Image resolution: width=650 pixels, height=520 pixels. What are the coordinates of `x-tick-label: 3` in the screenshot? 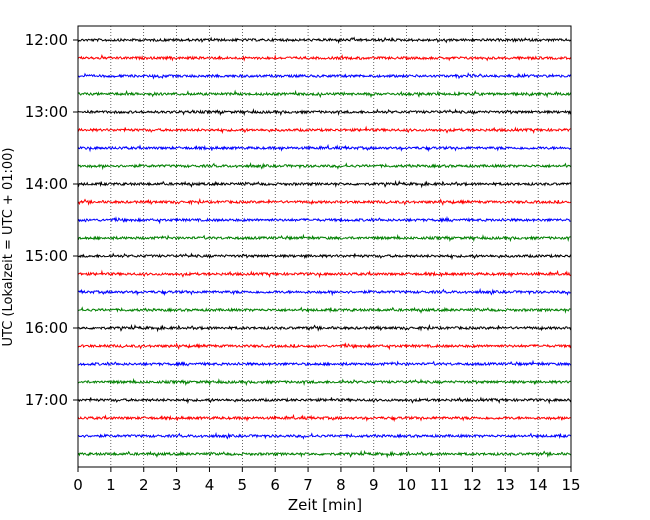 It's located at (177, 485).